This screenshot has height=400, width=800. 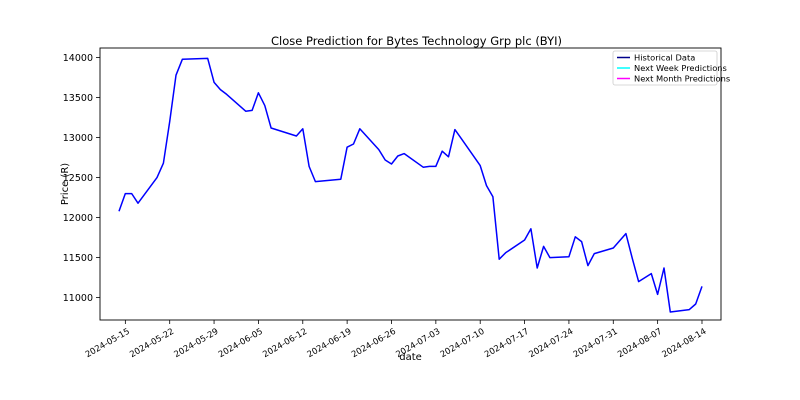 I want to click on x-tick-label: 2024-07-24, so click(x=551, y=343).